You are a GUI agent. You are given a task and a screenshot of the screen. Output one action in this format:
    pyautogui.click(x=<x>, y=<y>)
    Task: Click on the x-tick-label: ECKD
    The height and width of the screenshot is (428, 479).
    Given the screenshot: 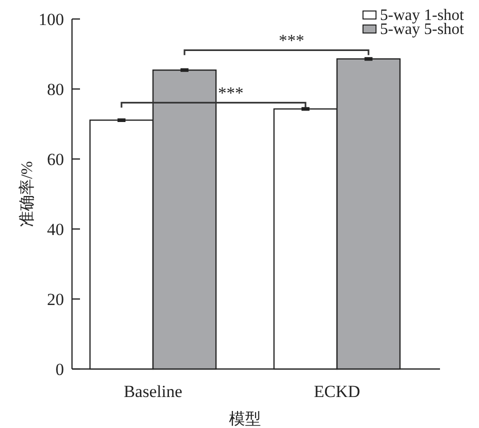 What is the action you would take?
    pyautogui.click(x=337, y=391)
    